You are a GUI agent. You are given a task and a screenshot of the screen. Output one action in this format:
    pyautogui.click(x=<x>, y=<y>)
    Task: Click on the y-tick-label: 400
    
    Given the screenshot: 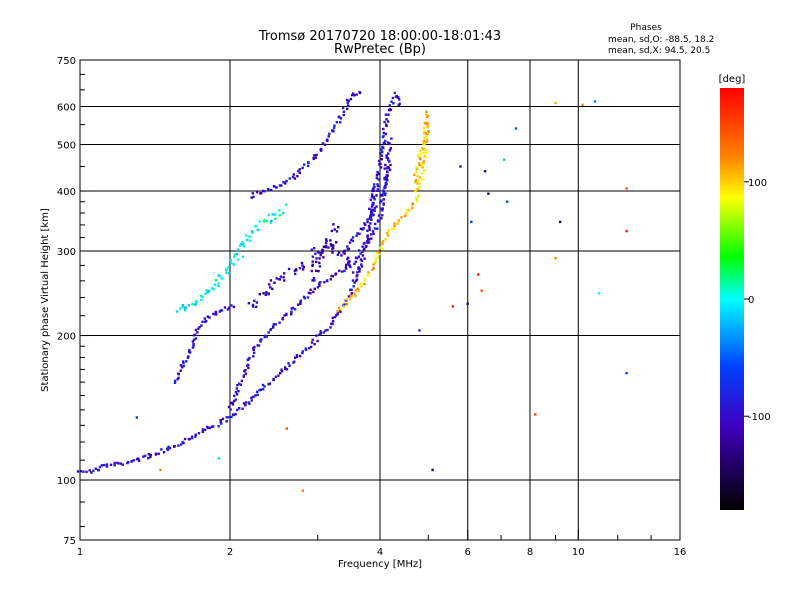 What is the action you would take?
    pyautogui.click(x=66, y=192)
    